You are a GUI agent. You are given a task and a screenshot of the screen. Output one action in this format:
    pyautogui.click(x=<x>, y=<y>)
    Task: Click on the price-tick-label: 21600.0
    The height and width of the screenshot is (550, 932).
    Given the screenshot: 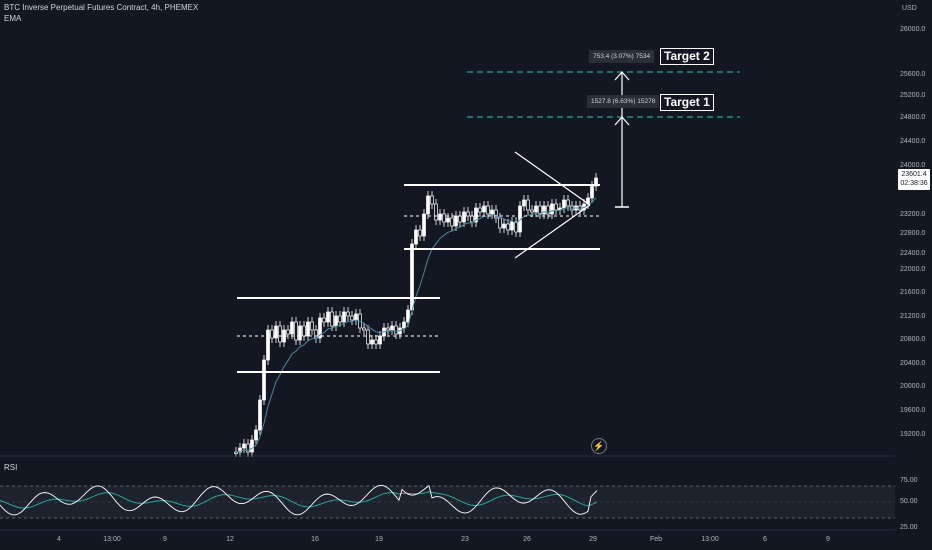 What is the action you would take?
    pyautogui.click(x=913, y=292)
    